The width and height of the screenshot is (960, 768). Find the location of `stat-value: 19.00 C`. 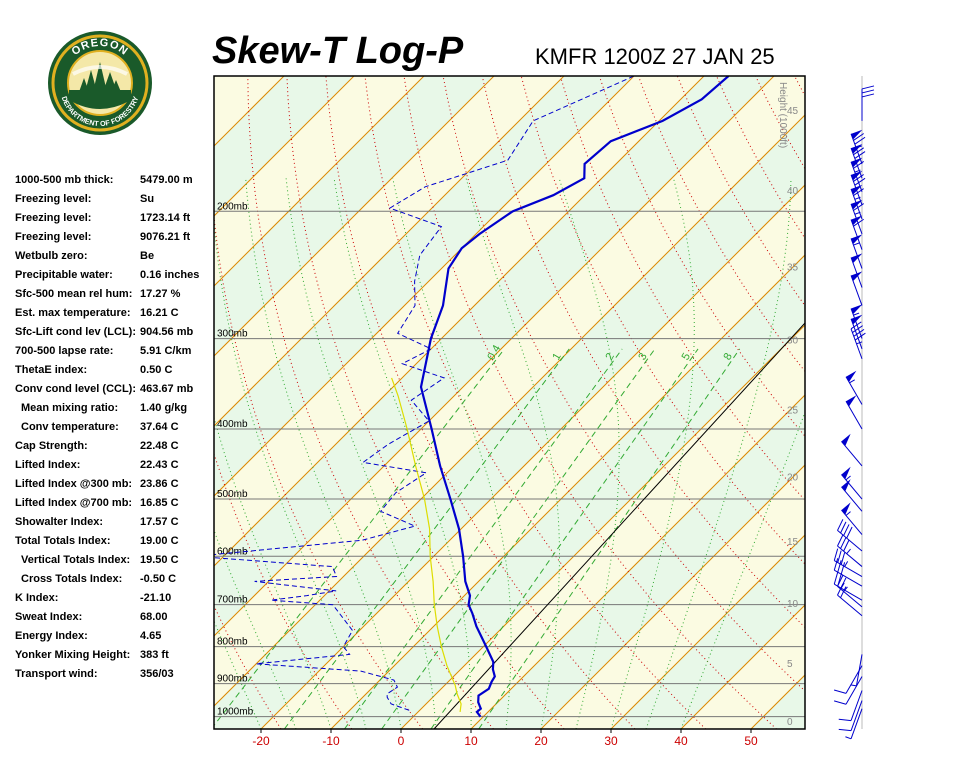

stat-value: 19.00 C is located at coordinates (159, 540).